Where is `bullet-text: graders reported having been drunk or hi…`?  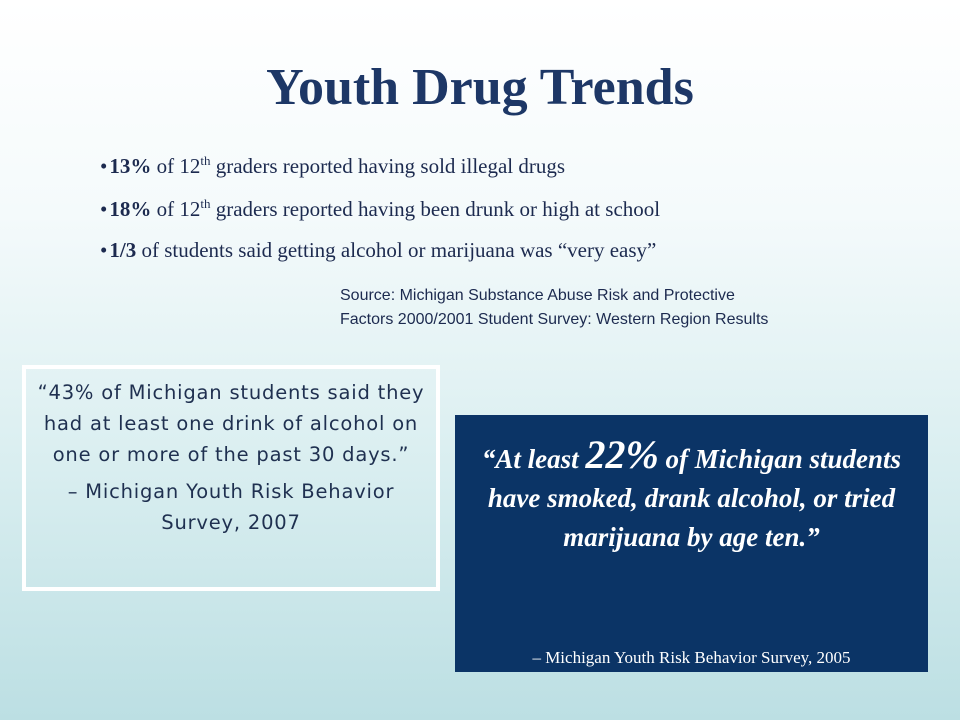 bullet-text: graders reported having been drunk or hi… is located at coordinates (435, 209).